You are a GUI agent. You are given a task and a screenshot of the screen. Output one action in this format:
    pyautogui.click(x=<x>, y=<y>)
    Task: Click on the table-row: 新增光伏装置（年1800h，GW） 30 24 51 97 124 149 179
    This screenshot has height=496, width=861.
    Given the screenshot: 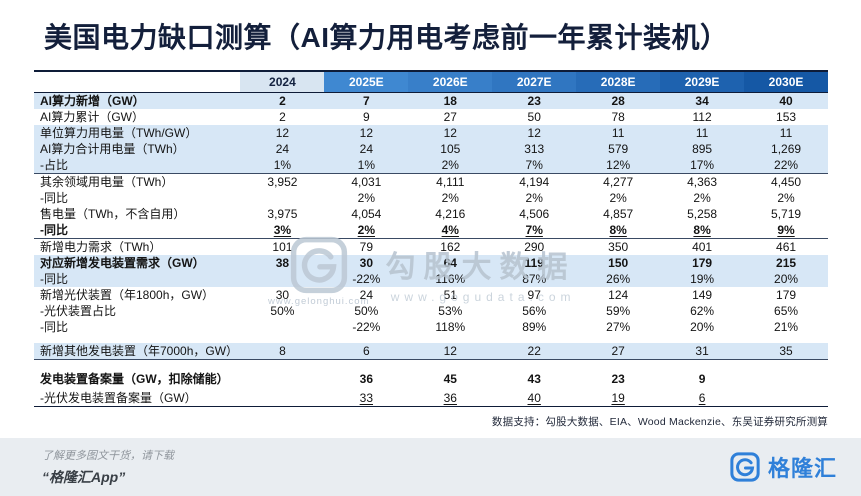 What is the action you would take?
    pyautogui.click(x=431, y=295)
    